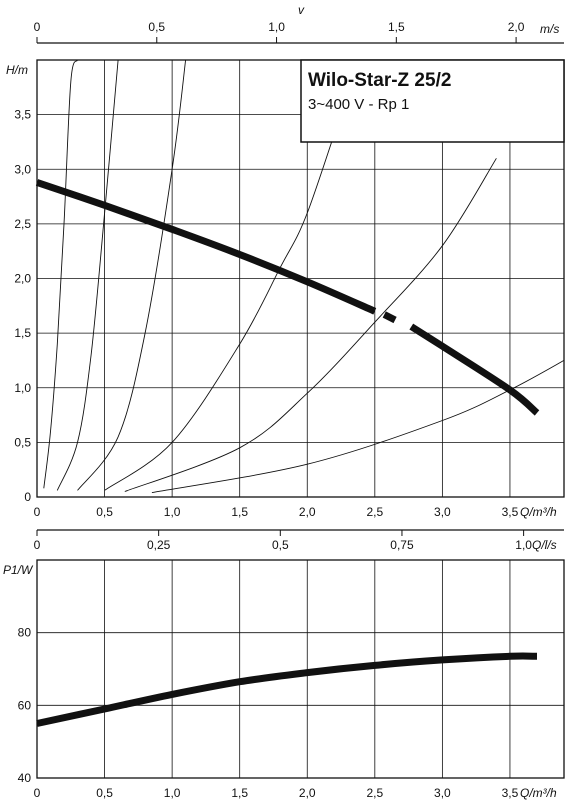 The width and height of the screenshot is (569, 800). Describe the element at coordinates (156, 27) in the screenshot. I see `velocity-tick-label: 0,5` at that location.